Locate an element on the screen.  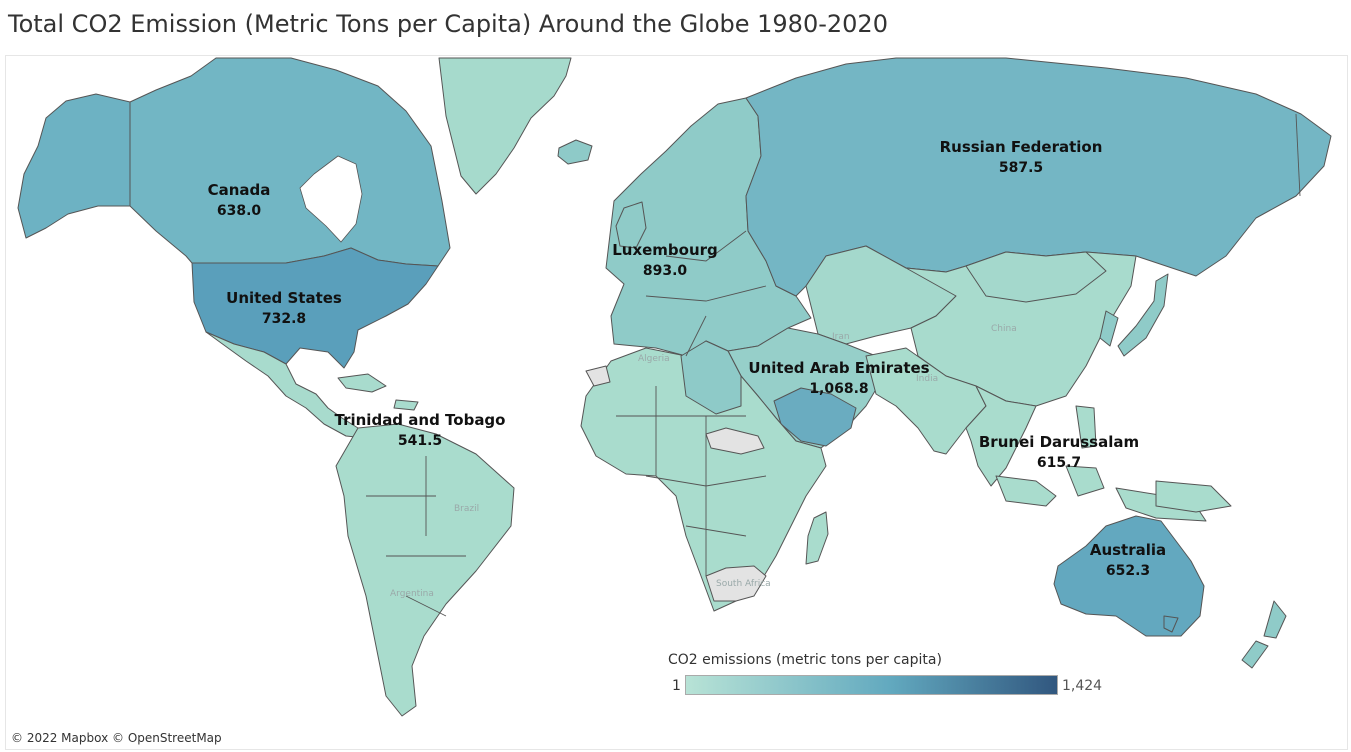
label-united-arab-emirates: United Arab Emirates 1,068.8 is located at coordinates (838, 379).